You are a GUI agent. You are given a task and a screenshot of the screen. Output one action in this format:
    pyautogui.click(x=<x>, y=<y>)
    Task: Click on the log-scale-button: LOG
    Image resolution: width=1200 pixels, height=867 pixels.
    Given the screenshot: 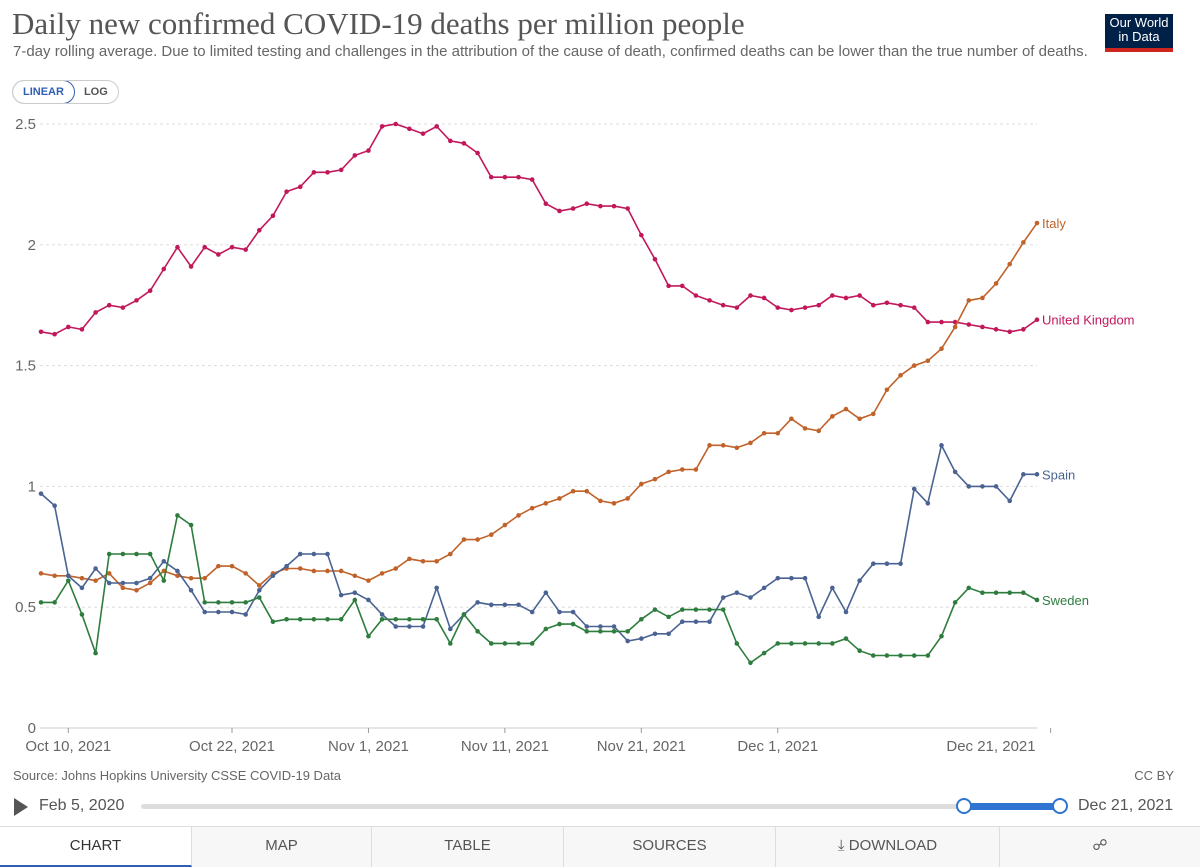 What is the action you would take?
    pyautogui.click(x=95, y=92)
    